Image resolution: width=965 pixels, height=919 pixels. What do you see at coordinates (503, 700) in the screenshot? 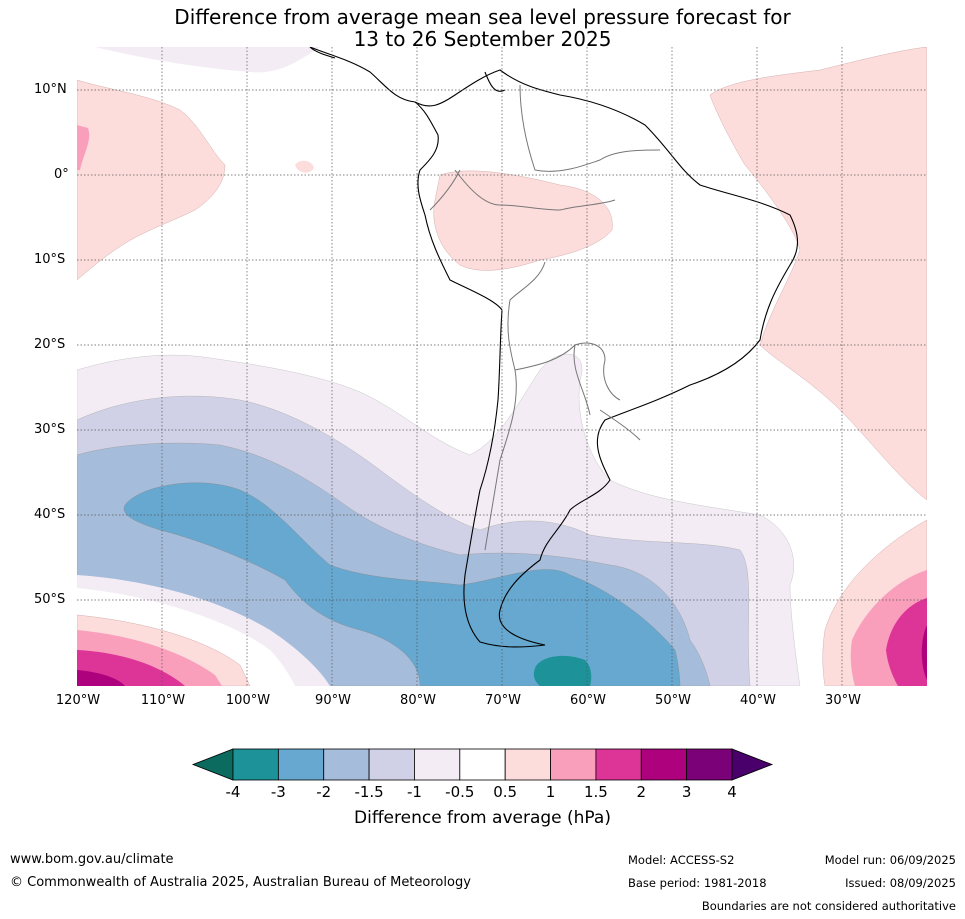
I see `lon-label-70w: 70°W` at bounding box center [503, 700].